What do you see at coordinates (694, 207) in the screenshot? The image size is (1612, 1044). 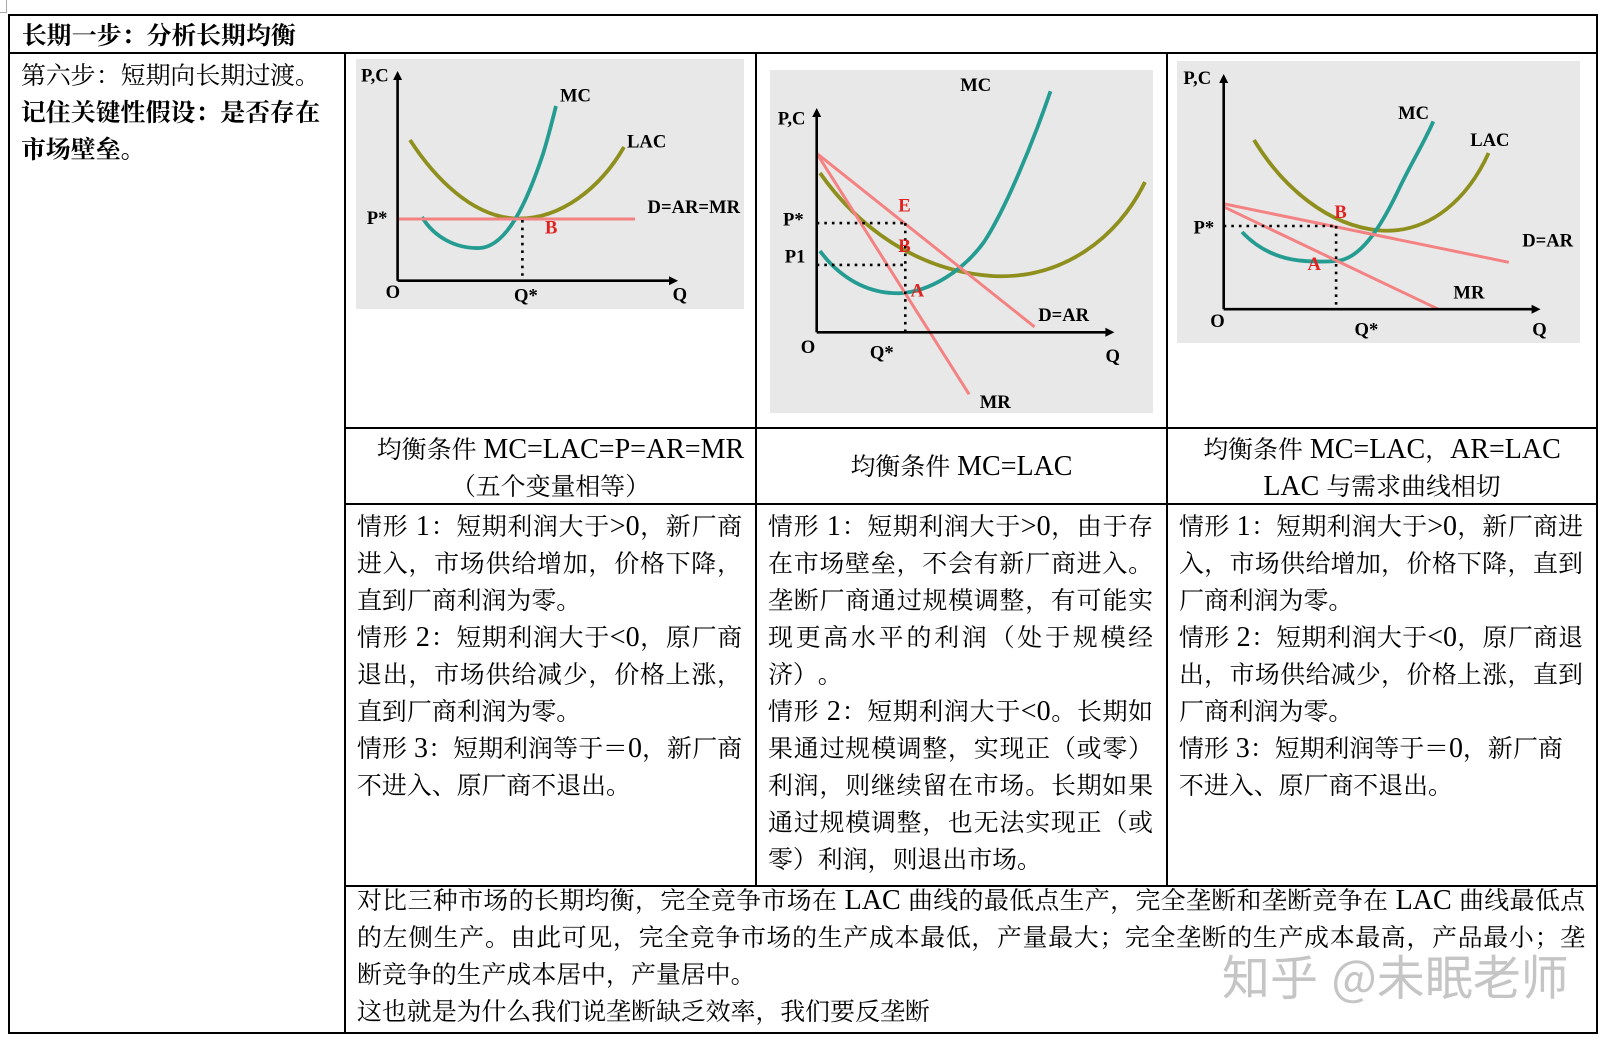 I see `svg-text: D=AR=MR` at bounding box center [694, 207].